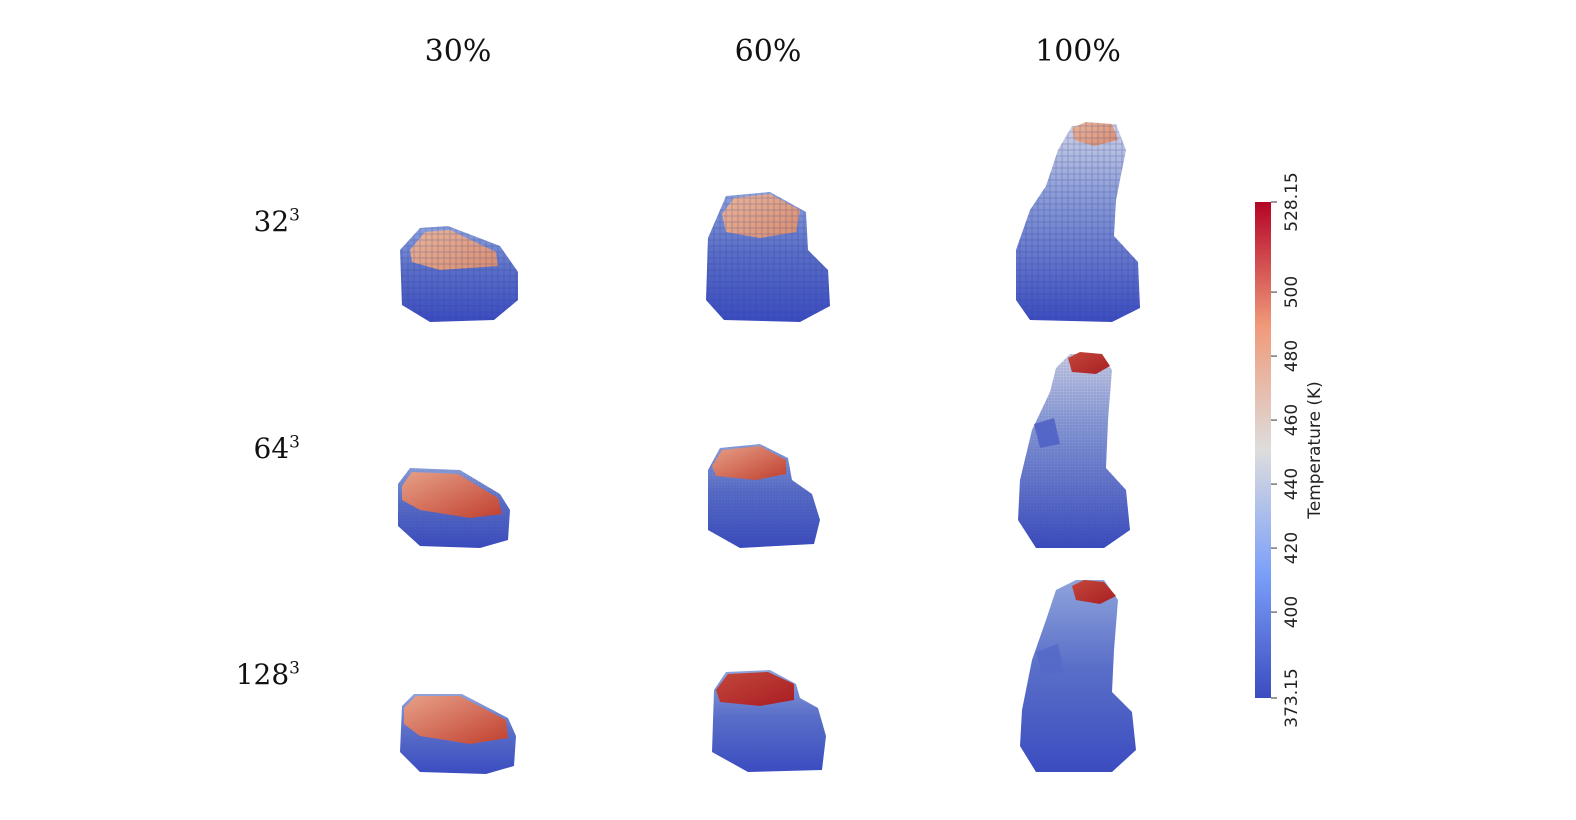  Describe the element at coordinates (1292, 484) in the screenshot. I see `colorbar-tick-label: 440` at that location.